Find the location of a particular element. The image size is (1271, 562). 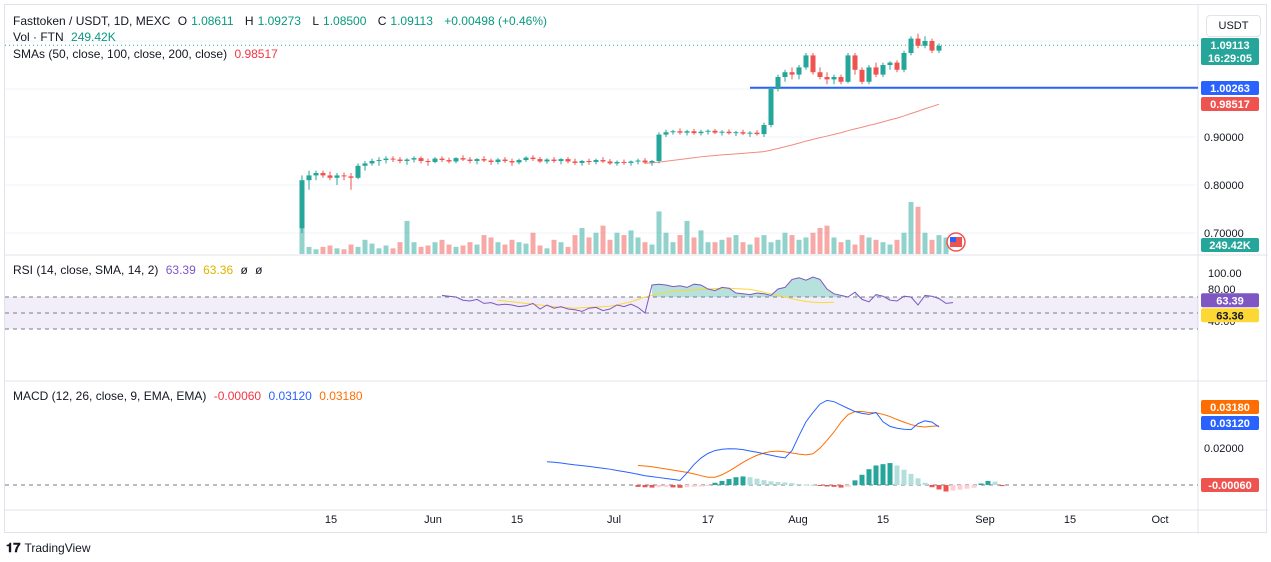

footer: 𝟏𝟕 TradingView is located at coordinates (48, 548).